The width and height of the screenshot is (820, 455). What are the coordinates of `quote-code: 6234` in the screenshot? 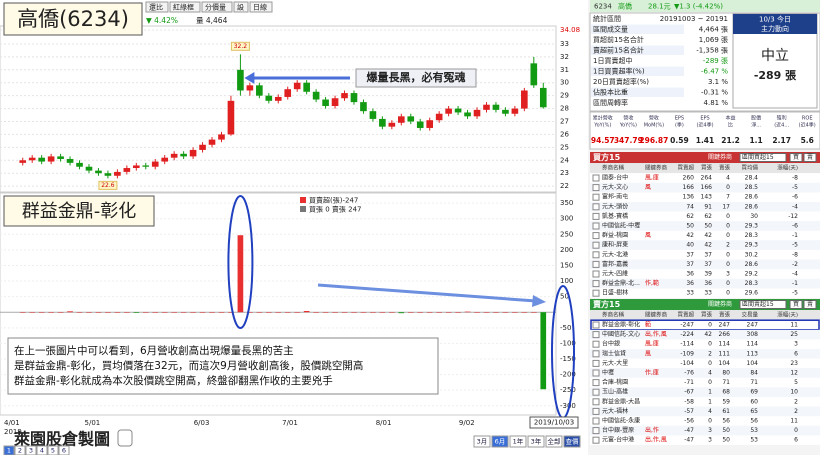 It's located at (603, 7).